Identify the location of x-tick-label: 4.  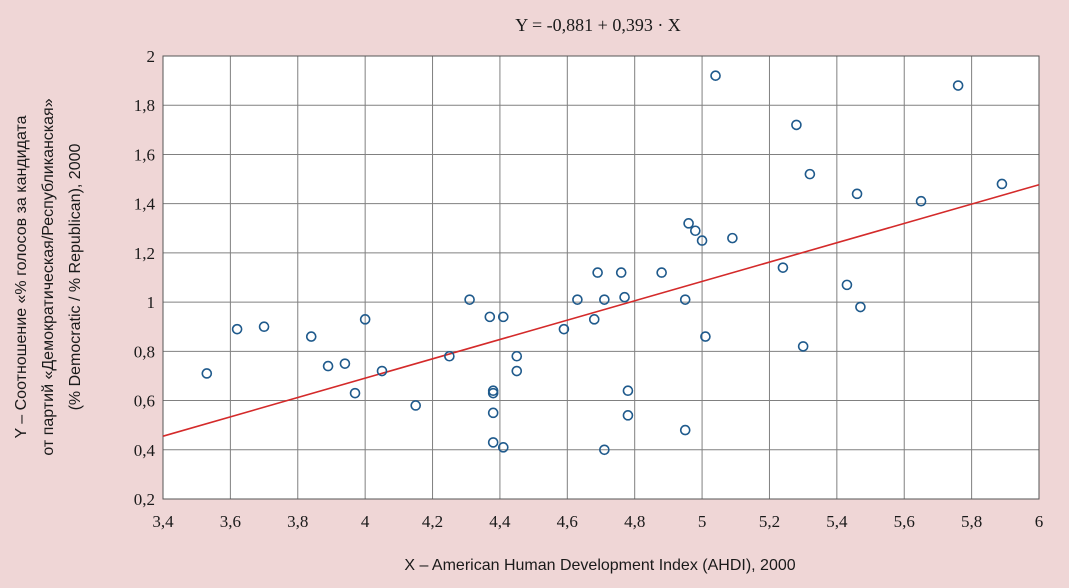
(365, 521).